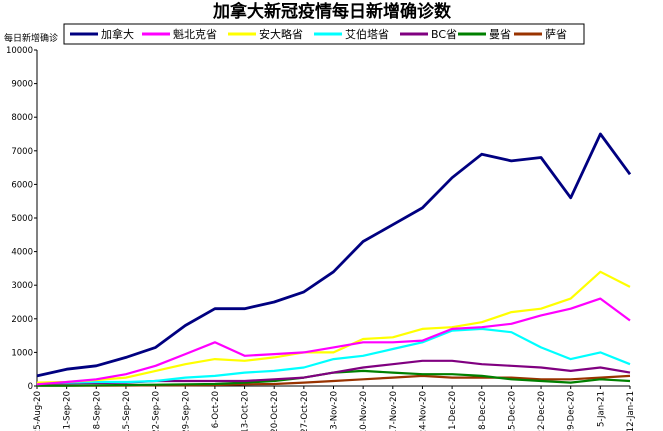 This screenshot has height=431, width=663. I want to click on y-tick-label: 0, so click(30, 387).